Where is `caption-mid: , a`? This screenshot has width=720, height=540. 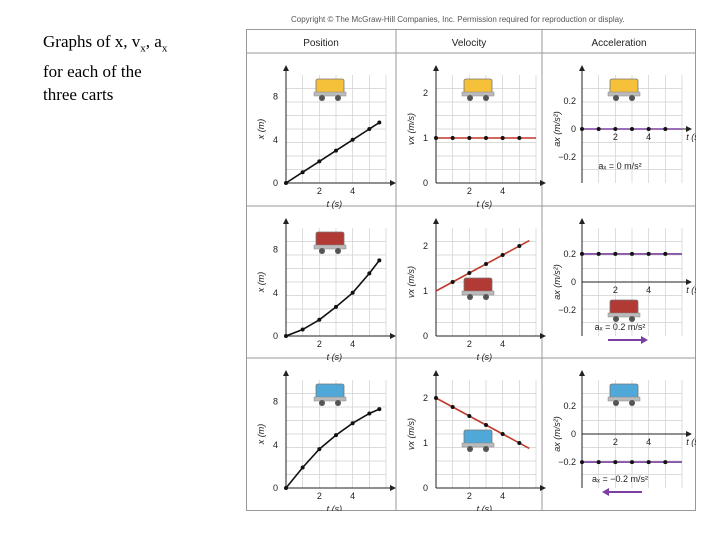 caption-mid: , a is located at coordinates (153, 41).